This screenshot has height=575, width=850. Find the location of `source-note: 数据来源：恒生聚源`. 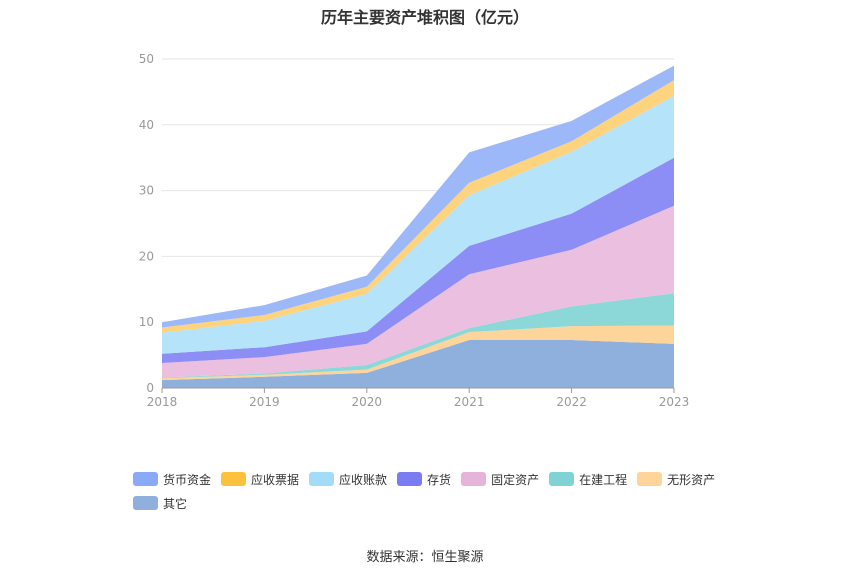

source-note: 数据来源：恒生聚源 is located at coordinates (425, 557).